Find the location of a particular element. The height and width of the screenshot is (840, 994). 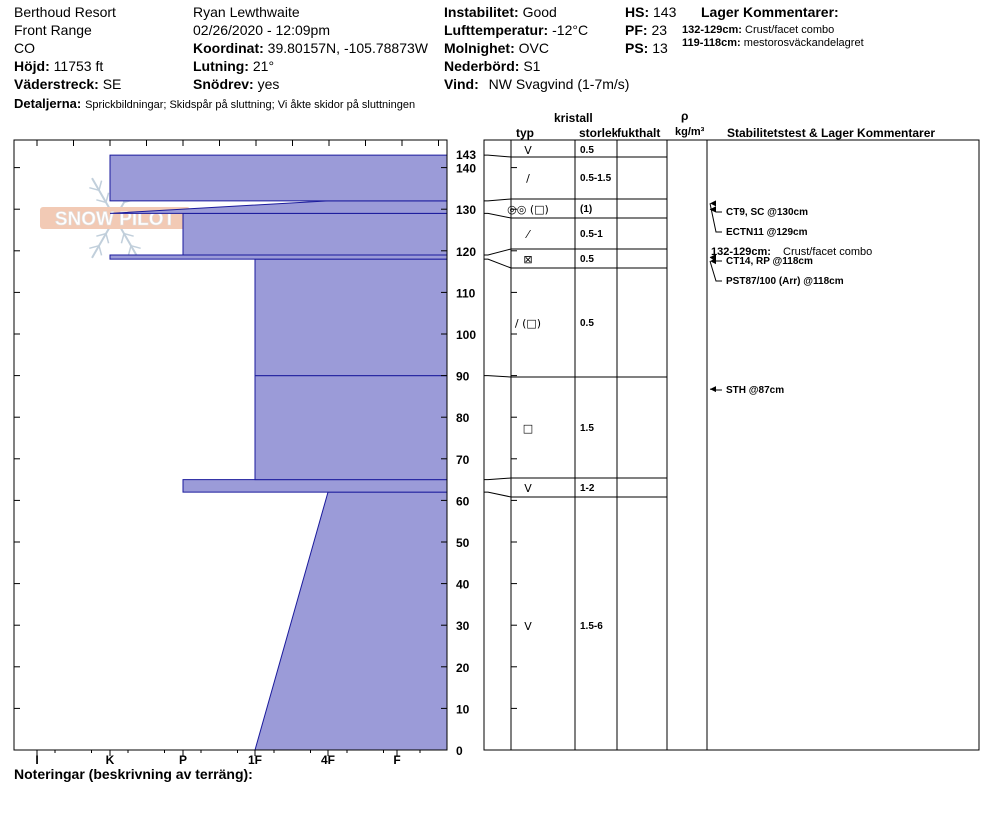

details-label: Detaljerna: is located at coordinates (48, 103).